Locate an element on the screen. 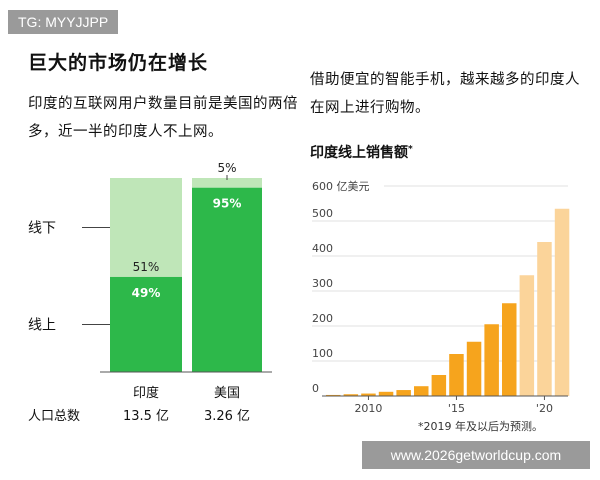 The width and height of the screenshot is (600, 480). ytick-0: 0 is located at coordinates (315, 388).